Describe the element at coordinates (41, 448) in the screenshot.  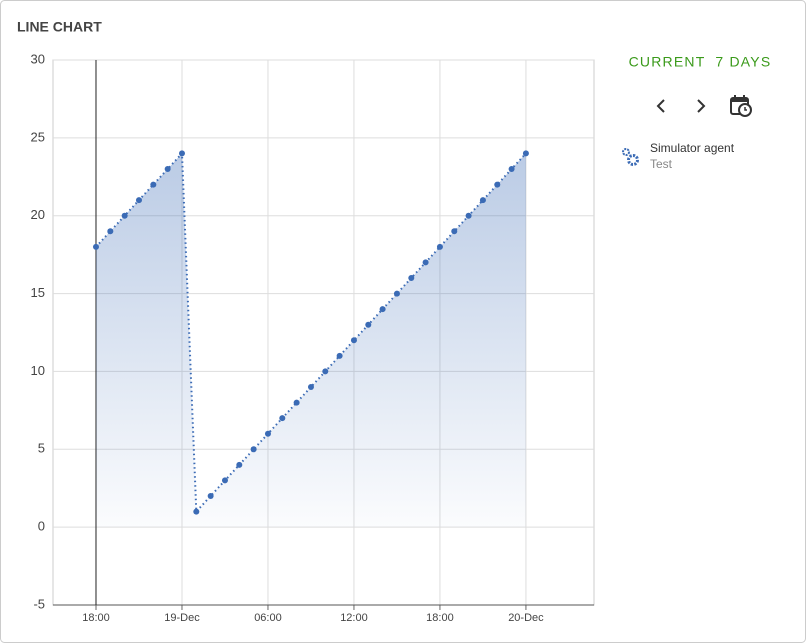
I see `y-tick-label: 5` at that location.